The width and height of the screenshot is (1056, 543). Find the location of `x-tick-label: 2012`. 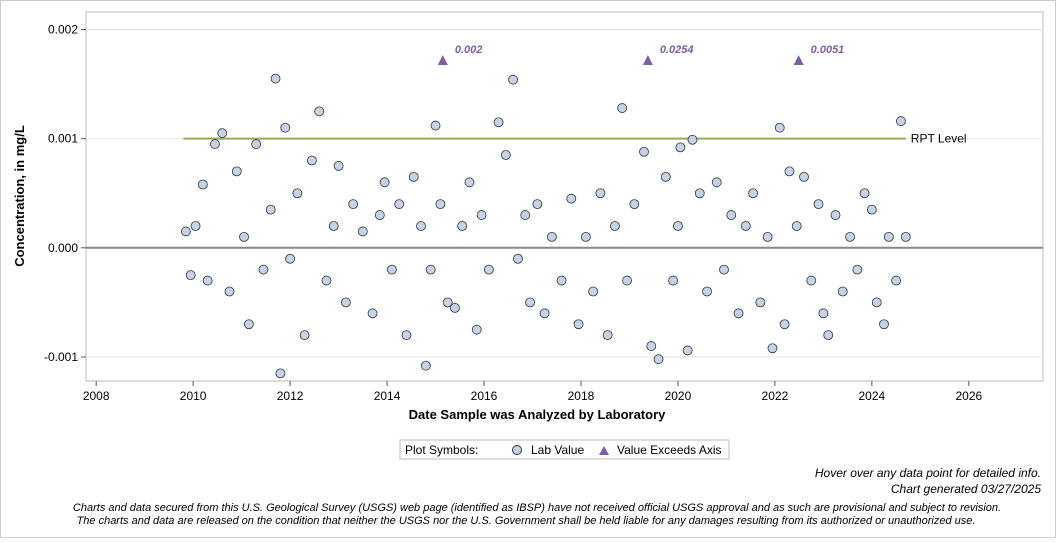

x-tick-label: 2012 is located at coordinates (290, 396).